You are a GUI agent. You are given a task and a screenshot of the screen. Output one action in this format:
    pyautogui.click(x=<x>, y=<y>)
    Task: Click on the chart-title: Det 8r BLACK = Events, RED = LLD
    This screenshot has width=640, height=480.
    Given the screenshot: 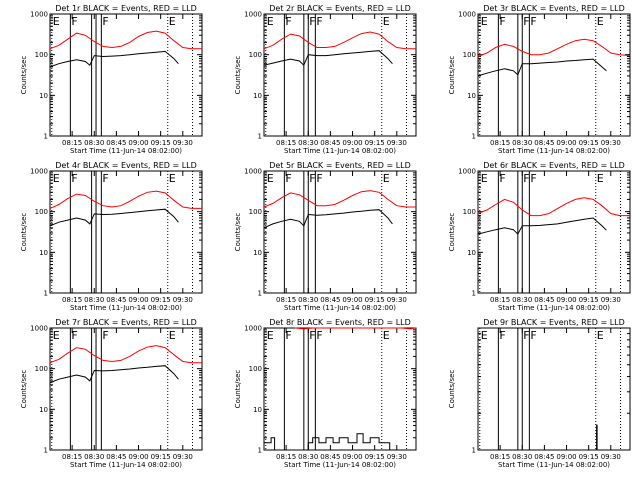 What is the action you would take?
    pyautogui.click(x=340, y=322)
    